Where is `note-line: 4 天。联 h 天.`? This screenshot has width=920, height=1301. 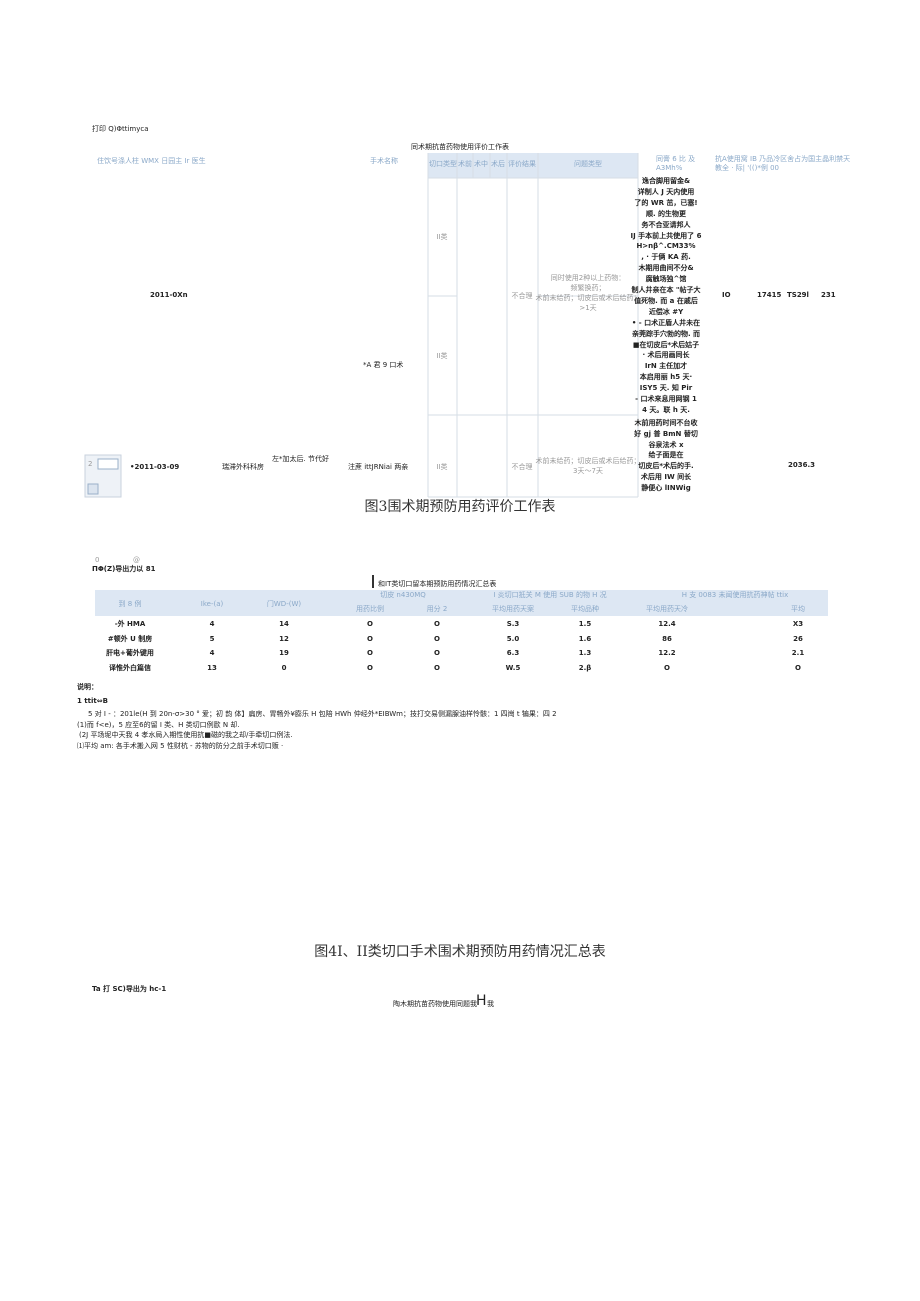 note-line: 4 天。联 h 天. is located at coordinates (666, 409).